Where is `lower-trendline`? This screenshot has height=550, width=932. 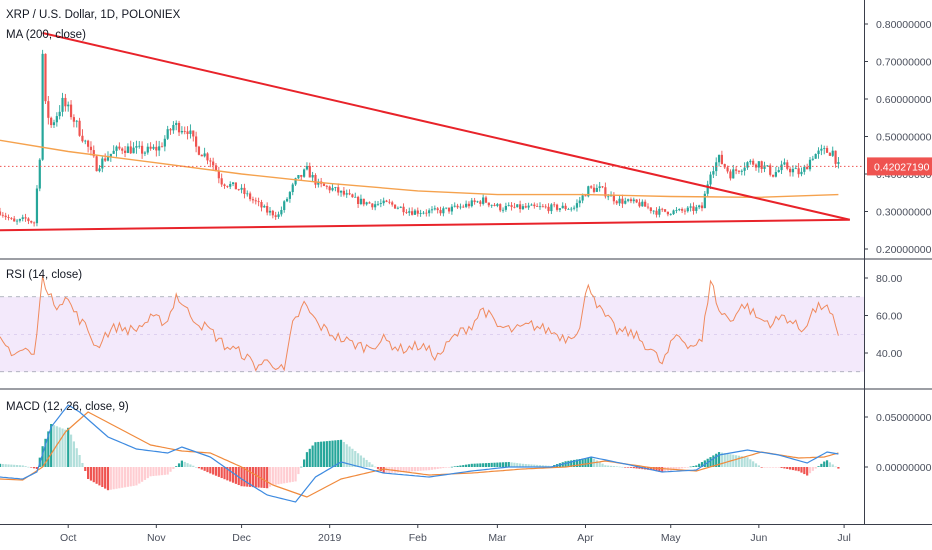 lower-trendline is located at coordinates (425, 225).